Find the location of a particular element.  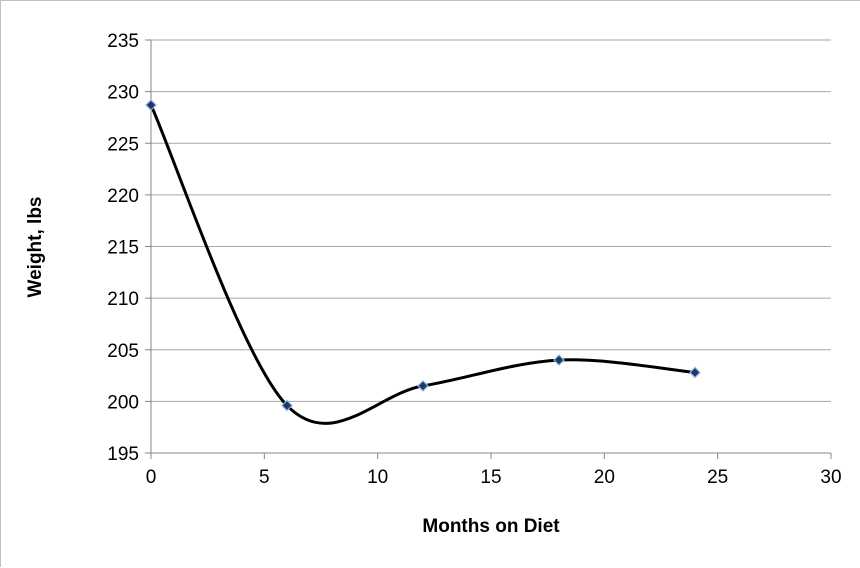

x-tick-labels: 0 5 10 15 20 25 30 is located at coordinates (494, 477).